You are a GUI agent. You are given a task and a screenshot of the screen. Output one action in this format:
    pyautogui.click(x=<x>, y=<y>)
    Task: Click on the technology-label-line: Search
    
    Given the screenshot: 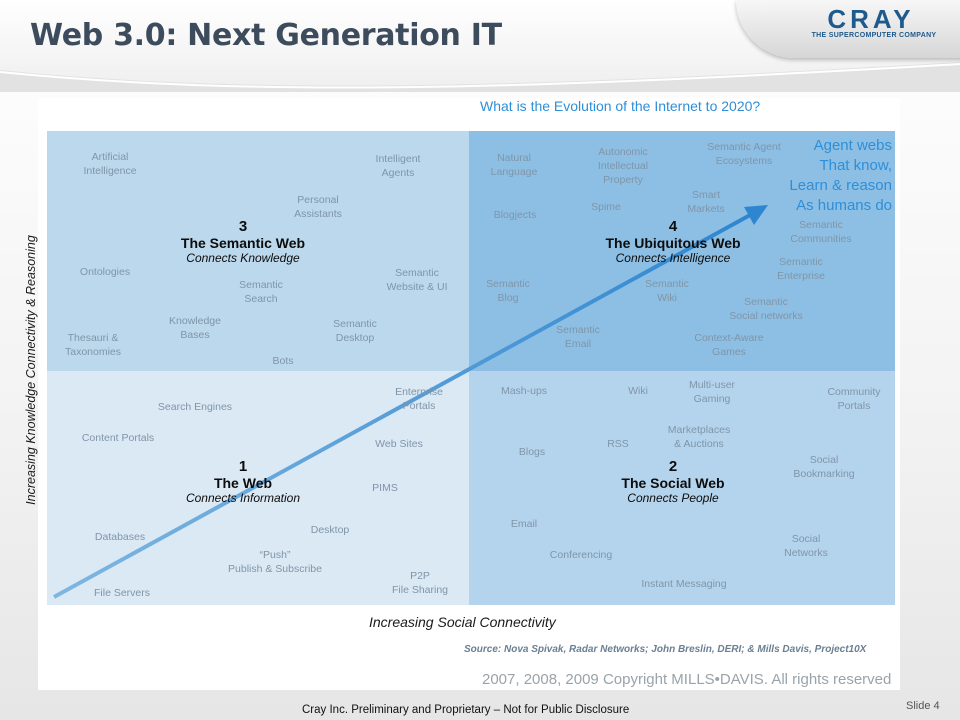 What is the action you would take?
    pyautogui.click(x=261, y=299)
    